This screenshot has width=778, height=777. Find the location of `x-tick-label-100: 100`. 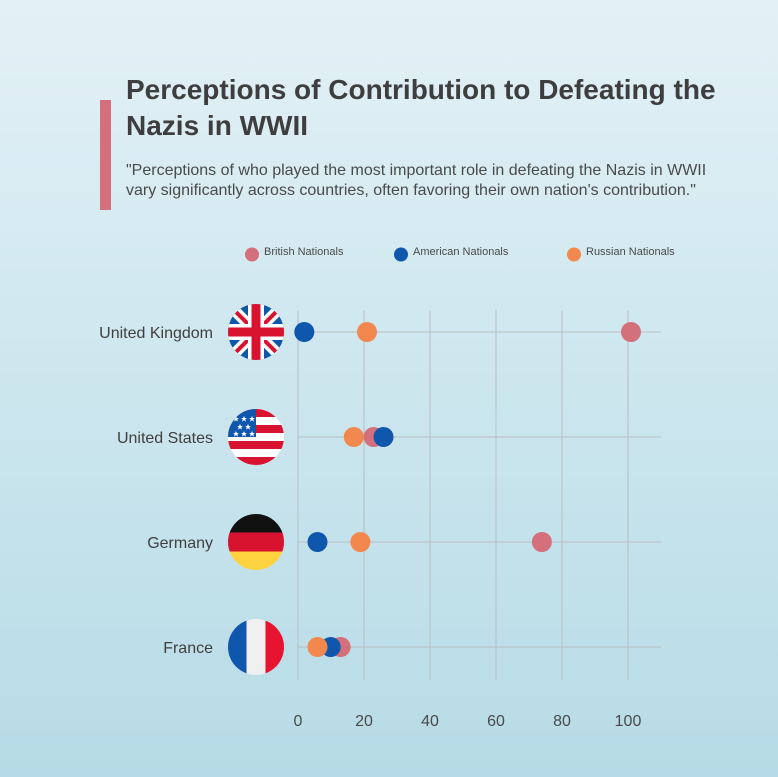

x-tick-label-100: 100 is located at coordinates (628, 721).